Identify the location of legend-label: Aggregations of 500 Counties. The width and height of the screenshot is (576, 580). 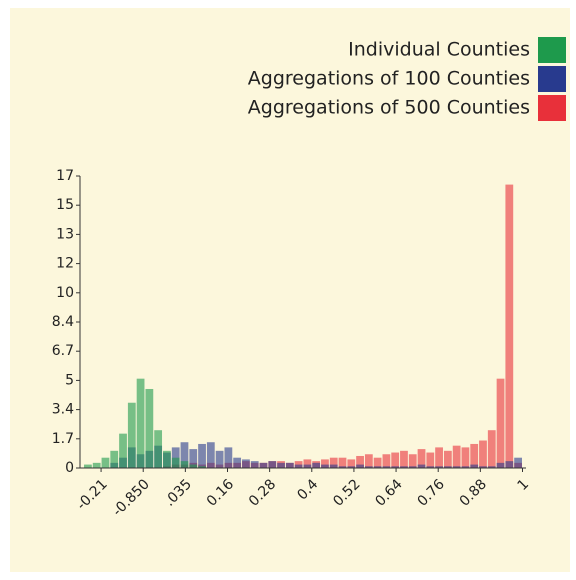
(389, 108).